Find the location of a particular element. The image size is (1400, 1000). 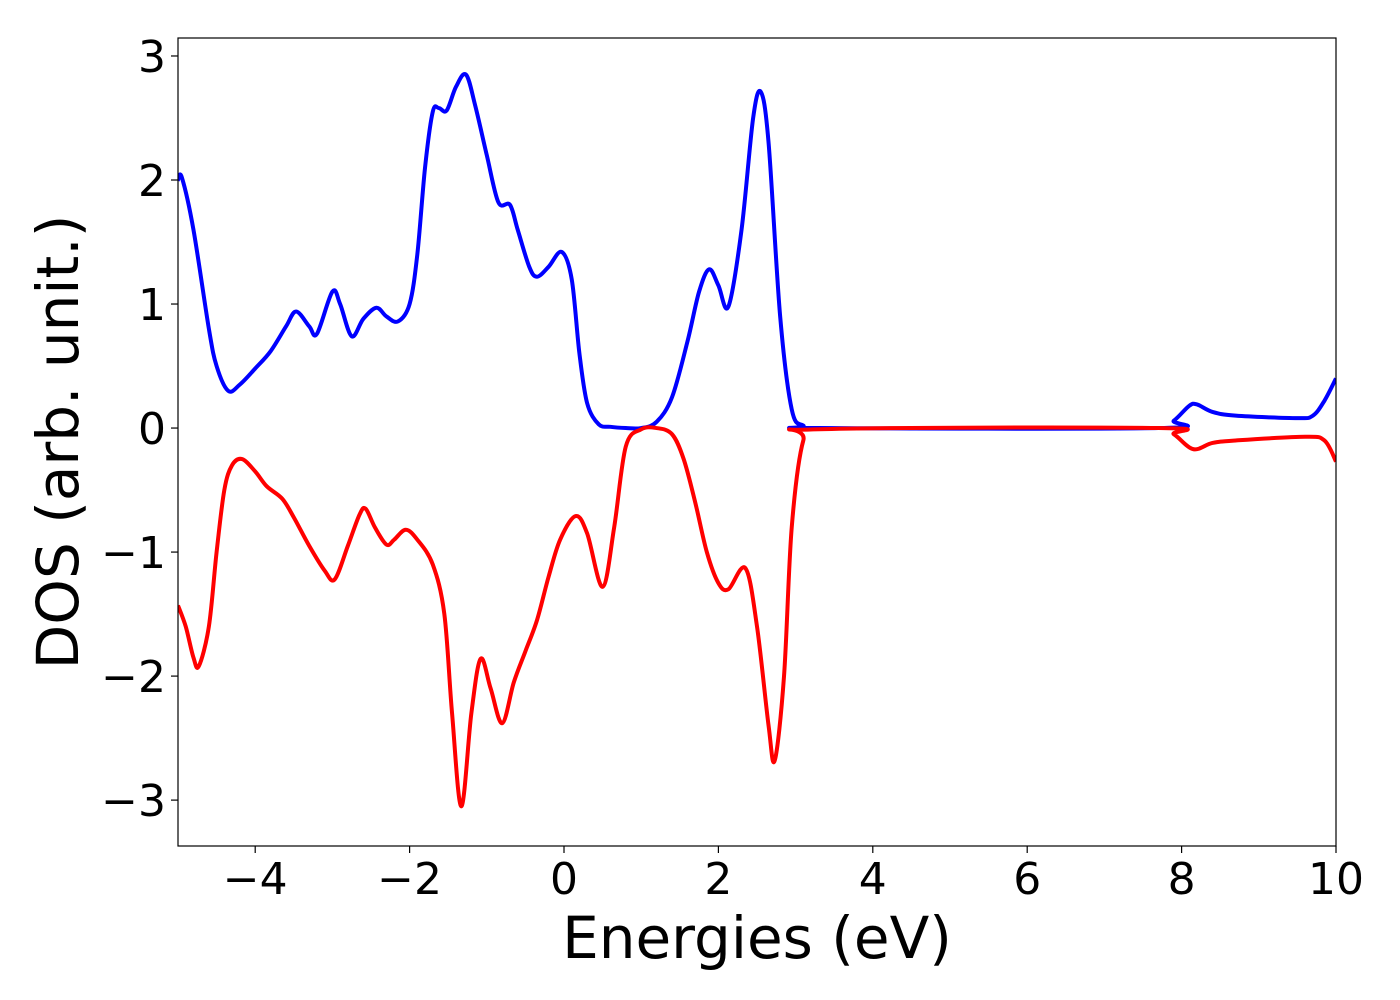

x-tick-label: 6 is located at coordinates (1027, 879).